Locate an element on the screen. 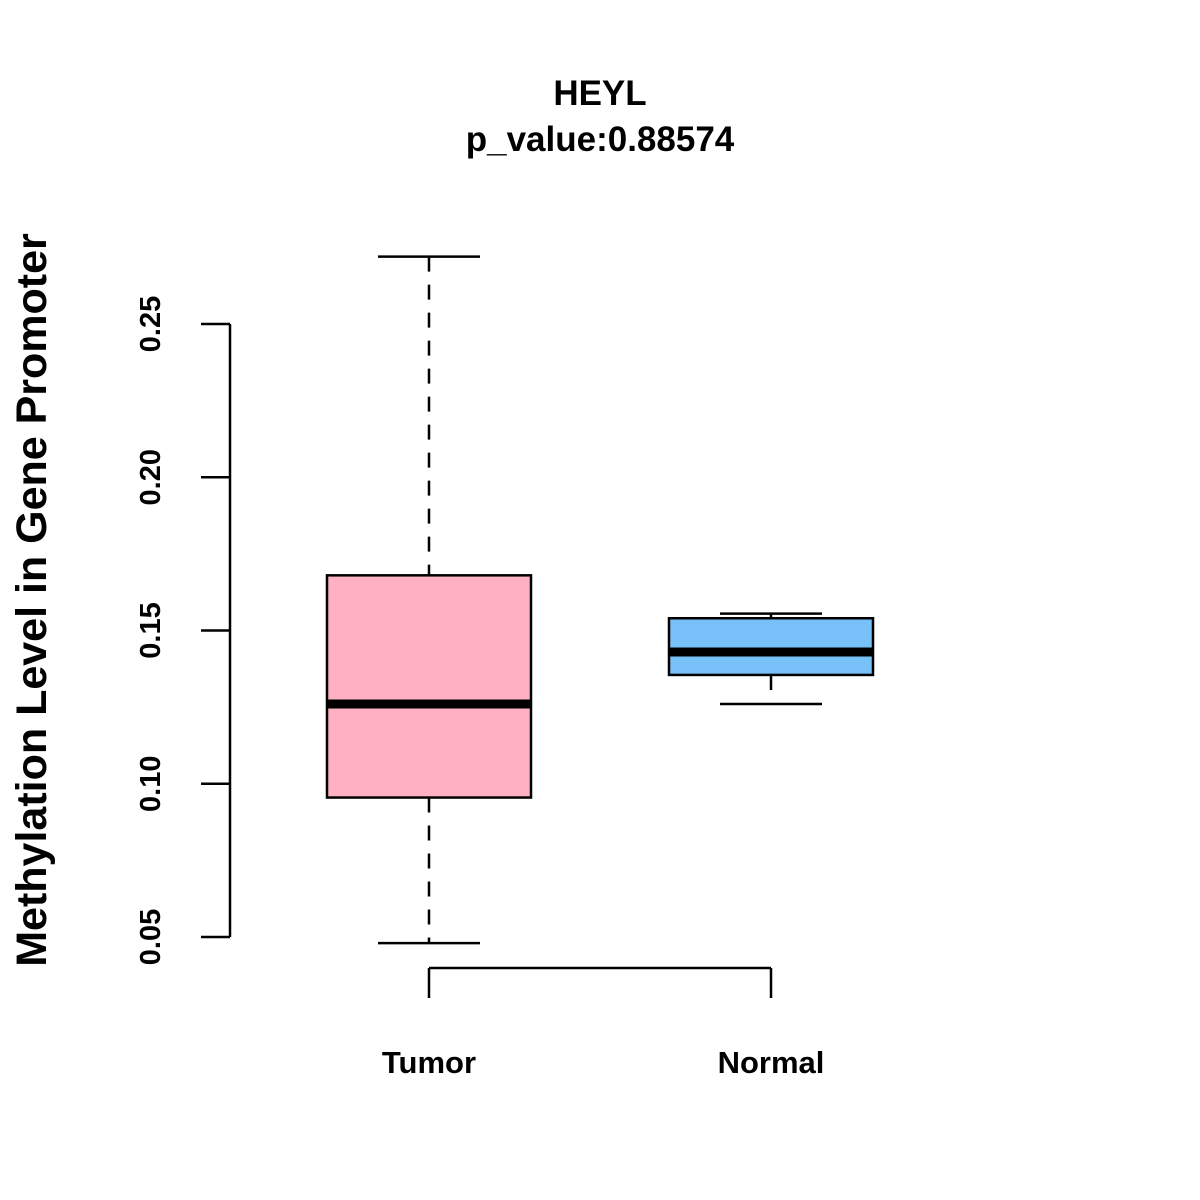 The height and width of the screenshot is (1200, 1200). box-tumor is located at coordinates (429, 600).